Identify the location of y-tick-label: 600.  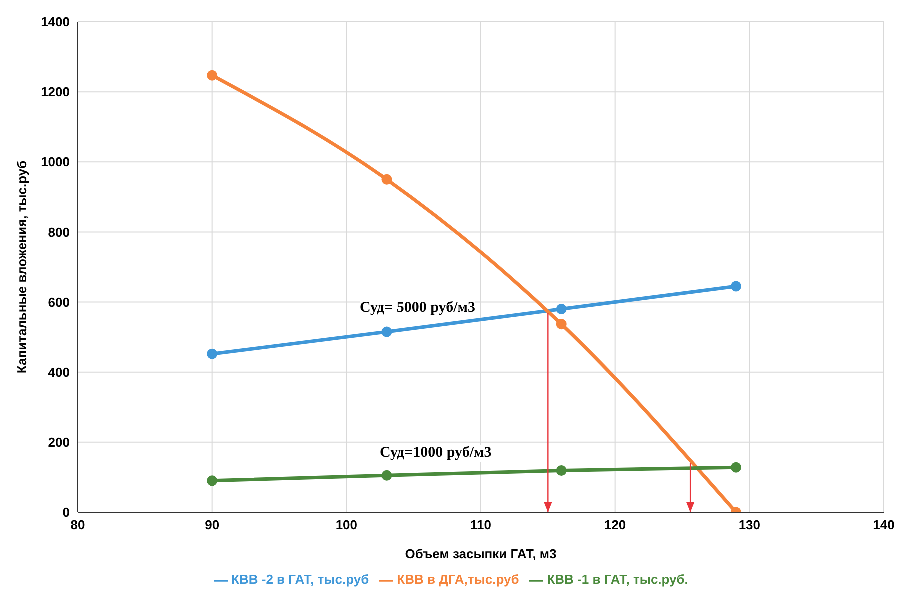
(59, 302).